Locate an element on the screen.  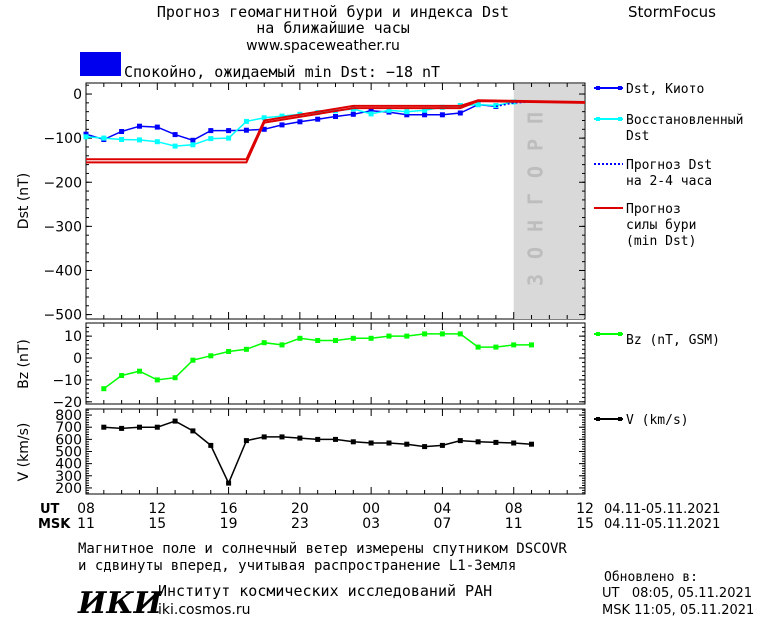
y-tick-label: 10 is located at coordinates (73, 337).